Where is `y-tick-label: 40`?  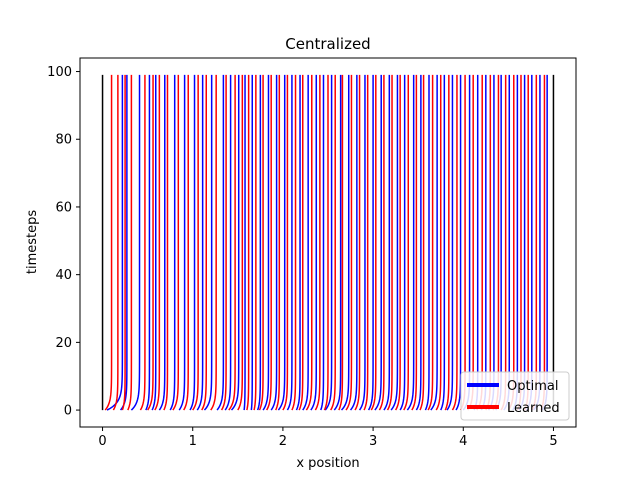
y-tick-label: 40 is located at coordinates (63, 275).